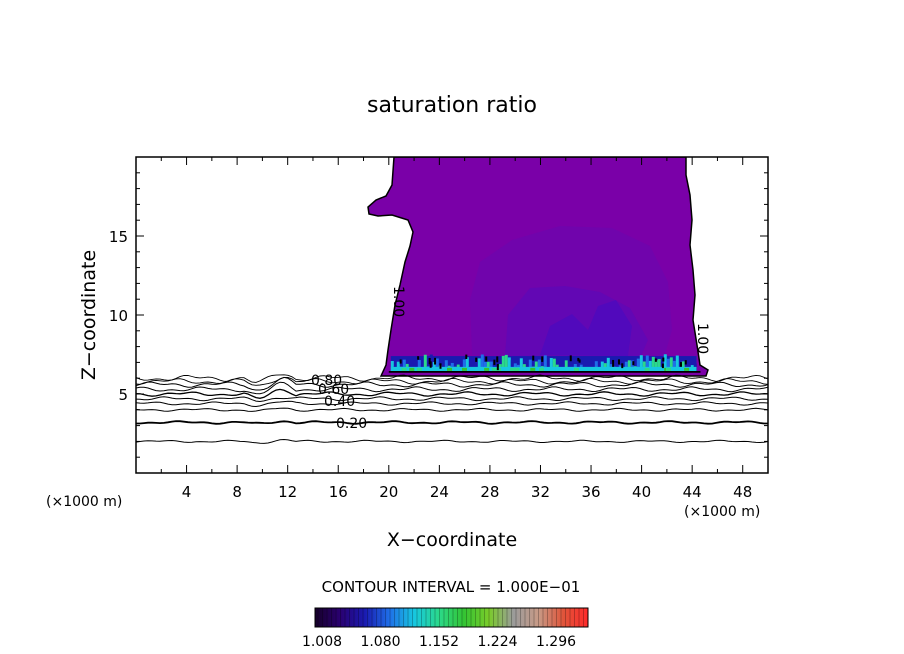  What do you see at coordinates (339, 402) in the screenshot?
I see `contour-label-0-40: 0.40` at bounding box center [339, 402].